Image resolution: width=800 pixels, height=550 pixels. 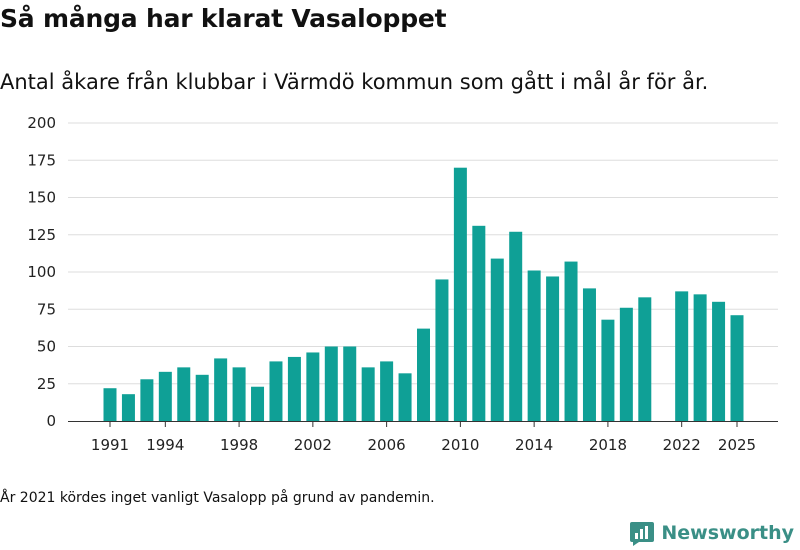 I want to click on x-tick-label: 2014, so click(x=534, y=445).